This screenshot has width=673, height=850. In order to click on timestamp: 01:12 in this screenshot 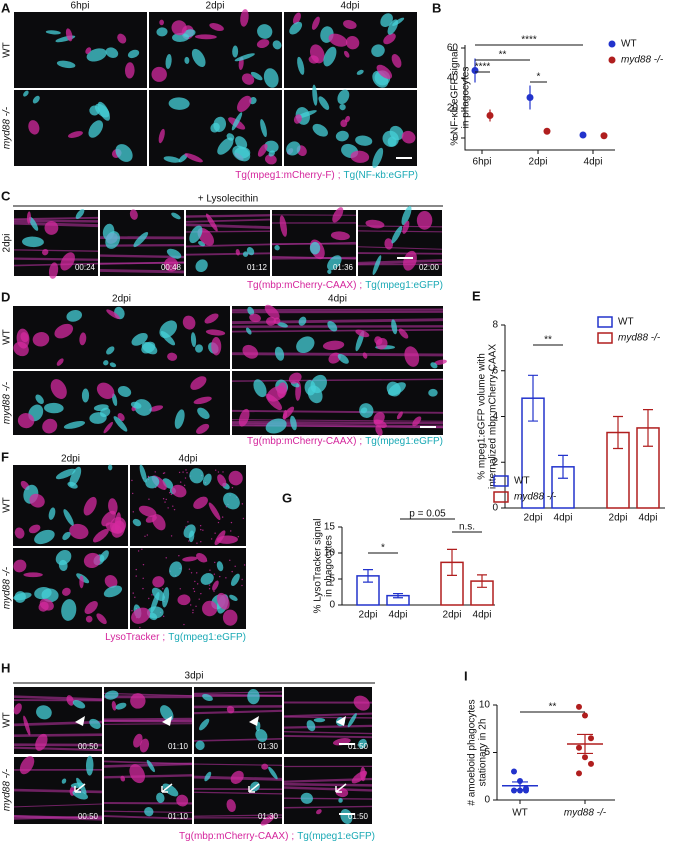, I will do `click(257, 267)`.